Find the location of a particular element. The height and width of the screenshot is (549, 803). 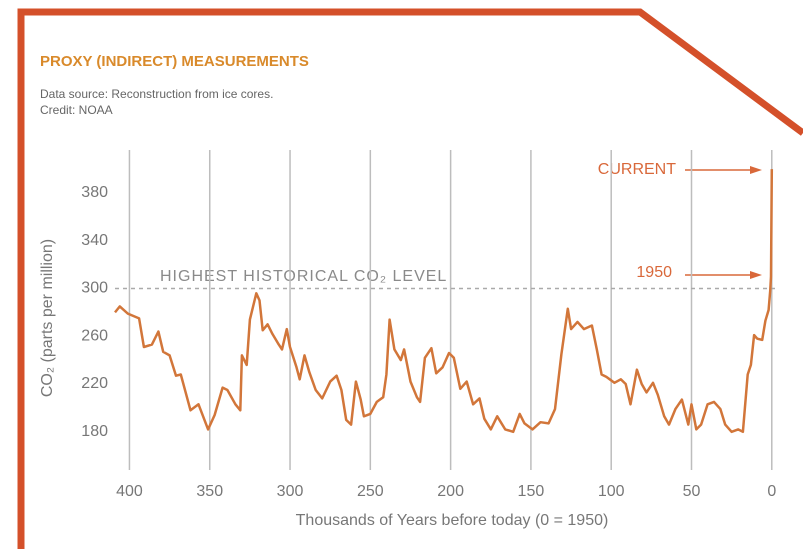

subtitle: Credit: NOAA is located at coordinates (76, 110).